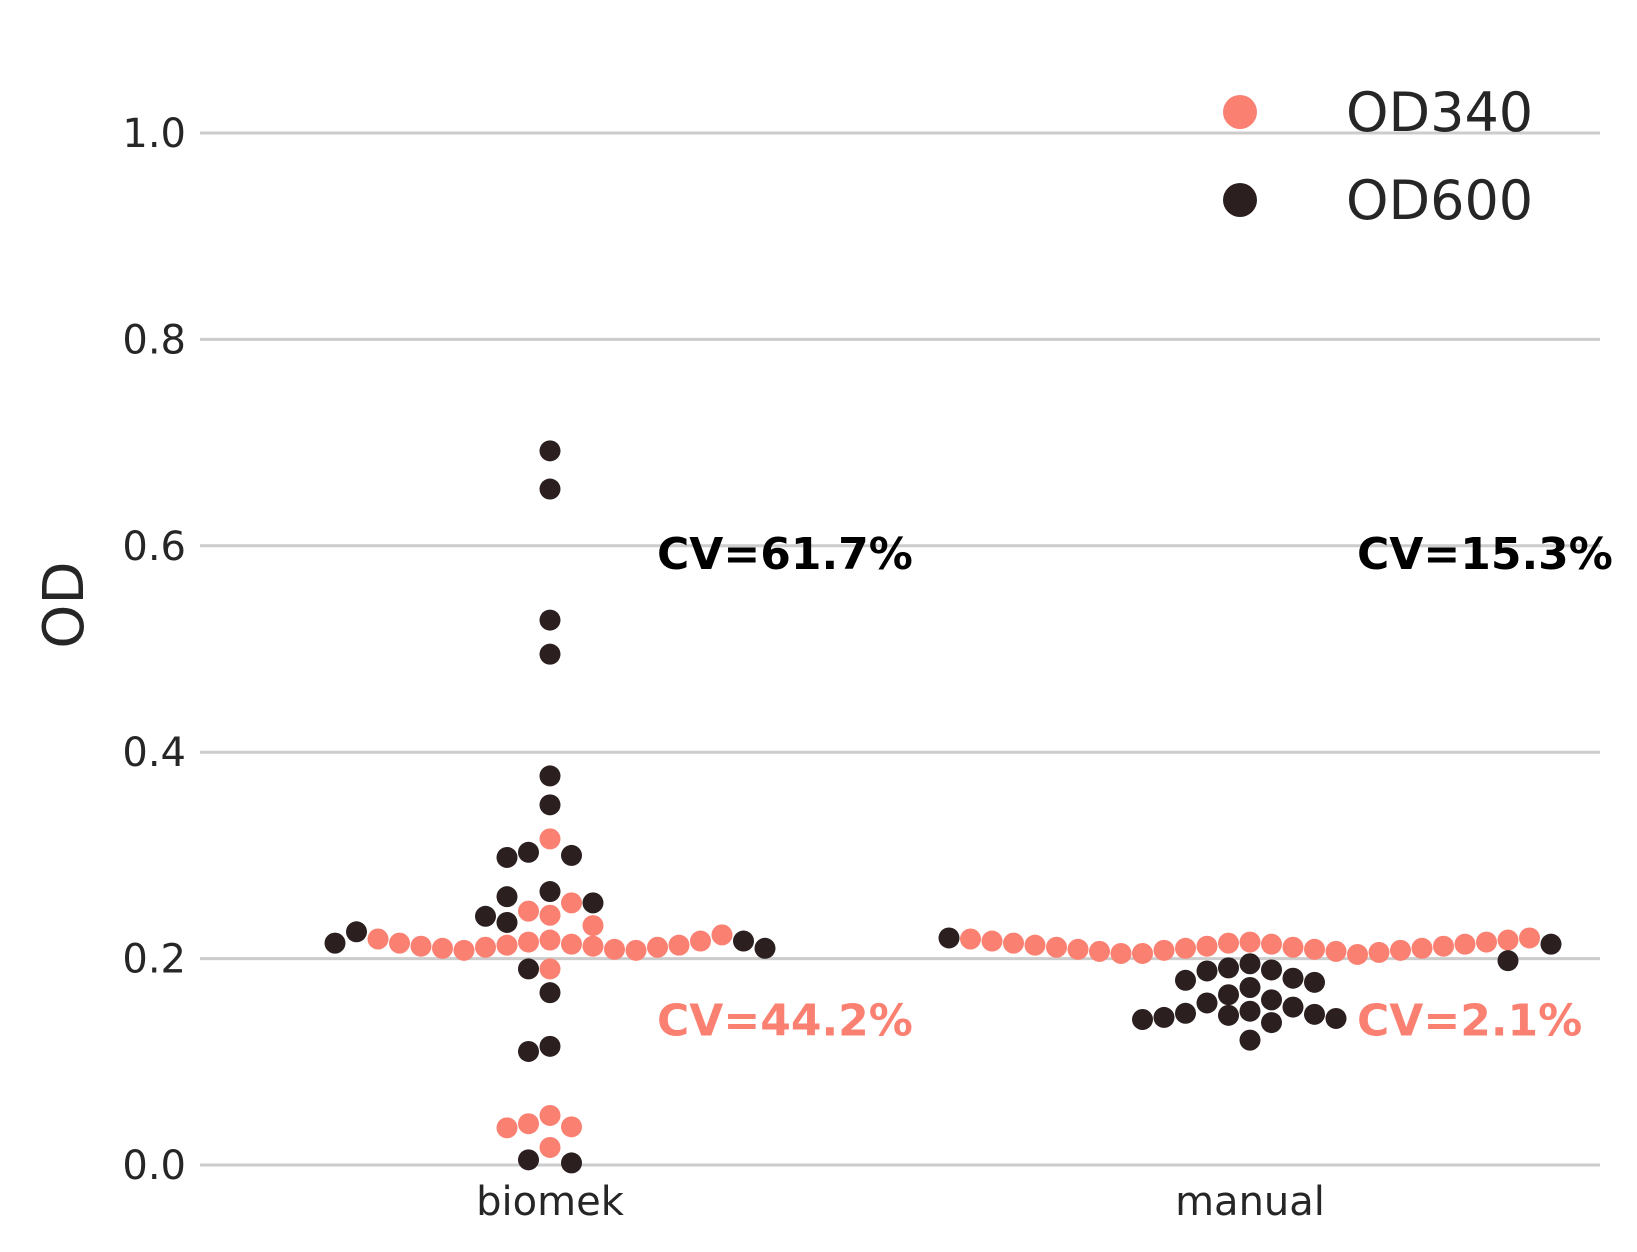  Describe the element at coordinates (785, 1021) in the screenshot. I see `cv-annotation: CV=44.2%` at that location.